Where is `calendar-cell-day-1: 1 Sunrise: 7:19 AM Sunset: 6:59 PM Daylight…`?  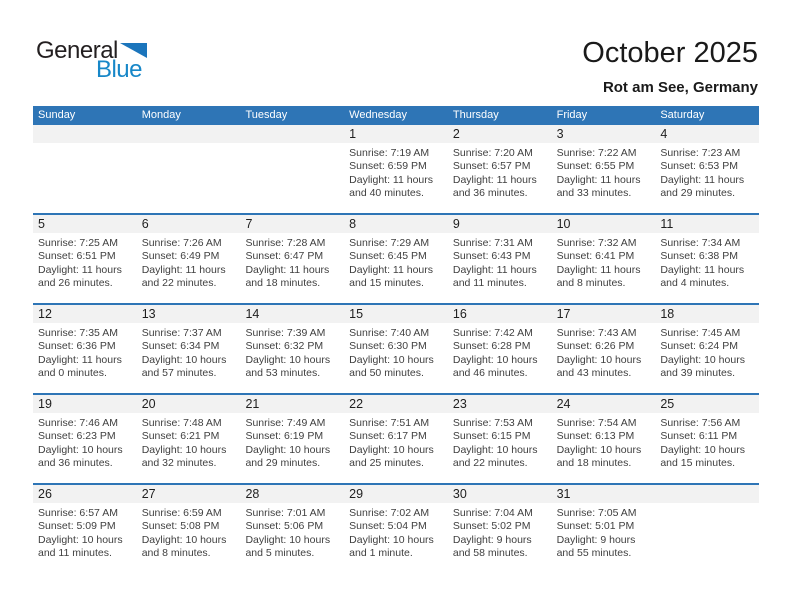 calendar-cell-day-1: 1 Sunrise: 7:19 AM Sunset: 6:59 PM Daylight… is located at coordinates (396, 169).